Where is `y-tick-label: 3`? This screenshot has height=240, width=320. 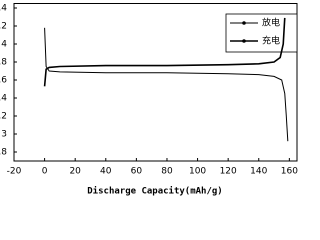 y-tick-label: 3 is located at coordinates (4, 135).